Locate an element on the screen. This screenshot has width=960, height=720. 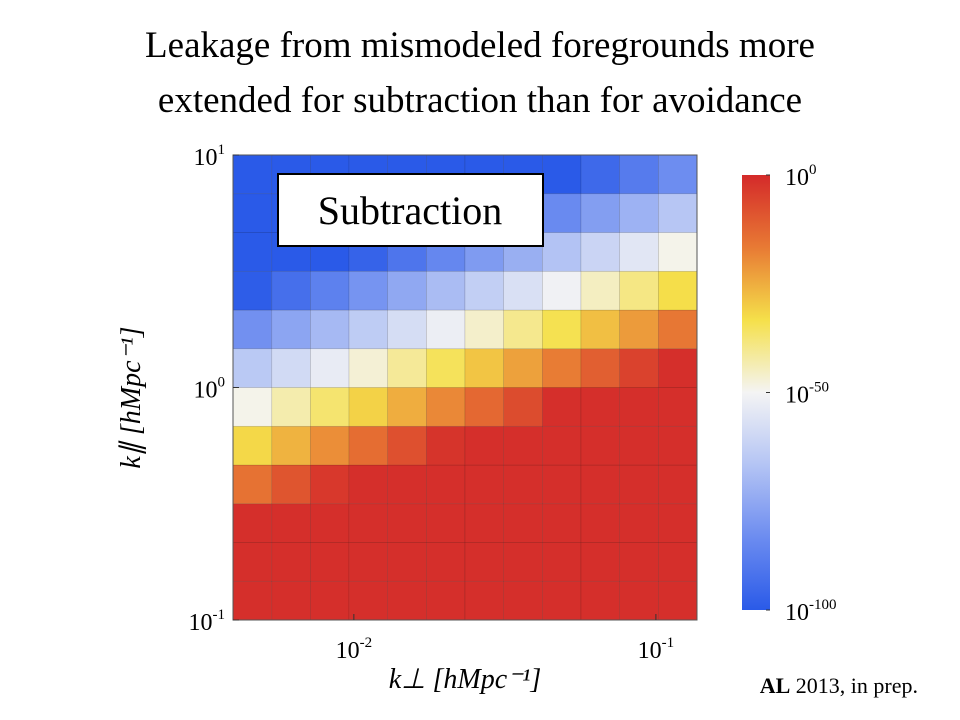
tick-exponent: -50 is located at coordinates (819, 388).